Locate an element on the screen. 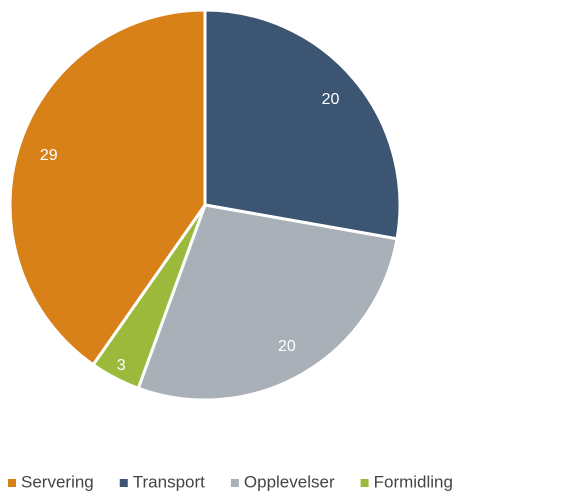  legend-label: Transport is located at coordinates (169, 481).